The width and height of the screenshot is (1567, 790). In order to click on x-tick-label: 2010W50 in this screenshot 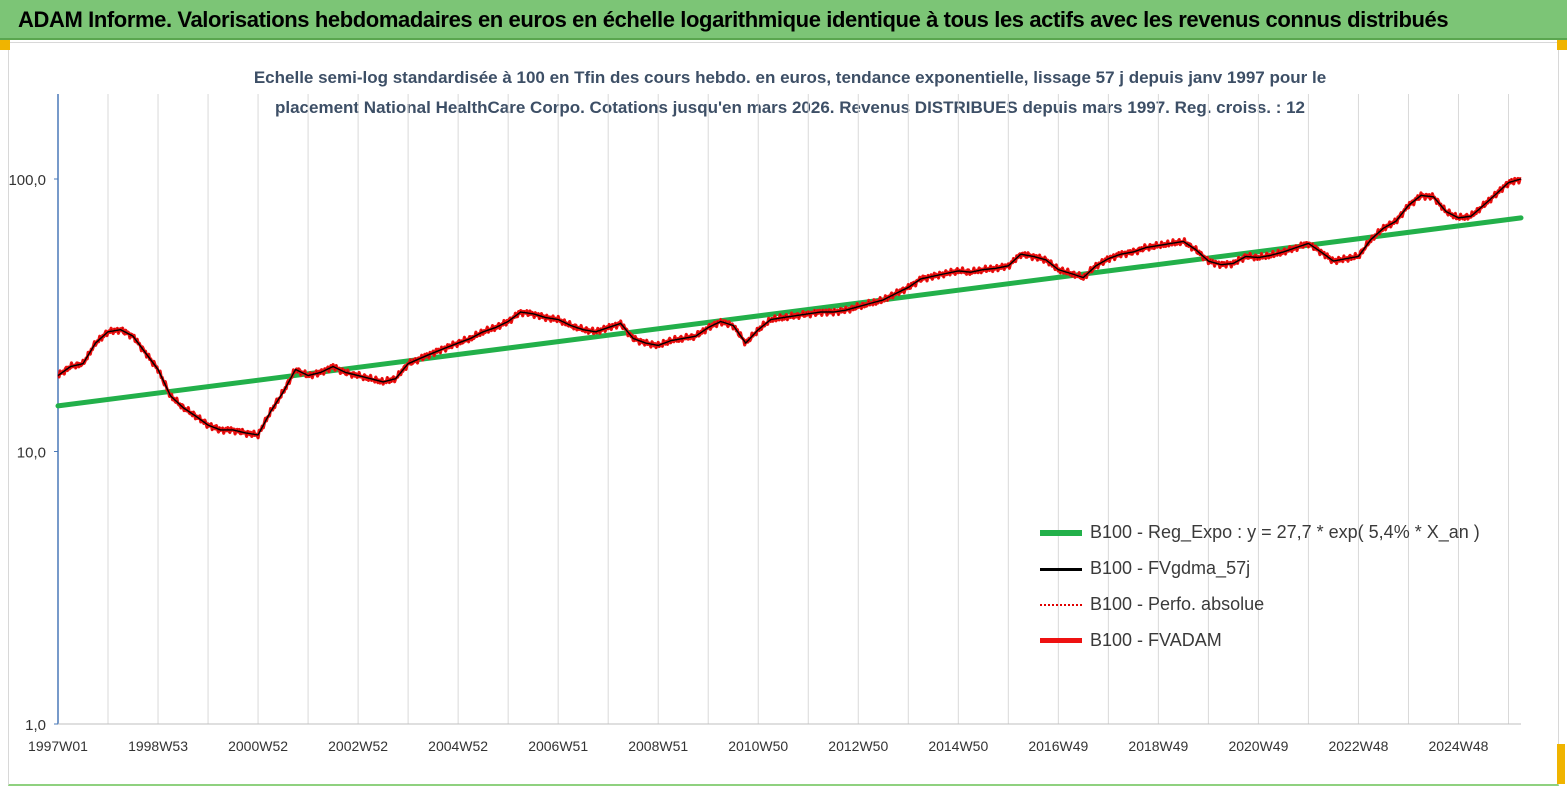, I will do `click(758, 746)`.